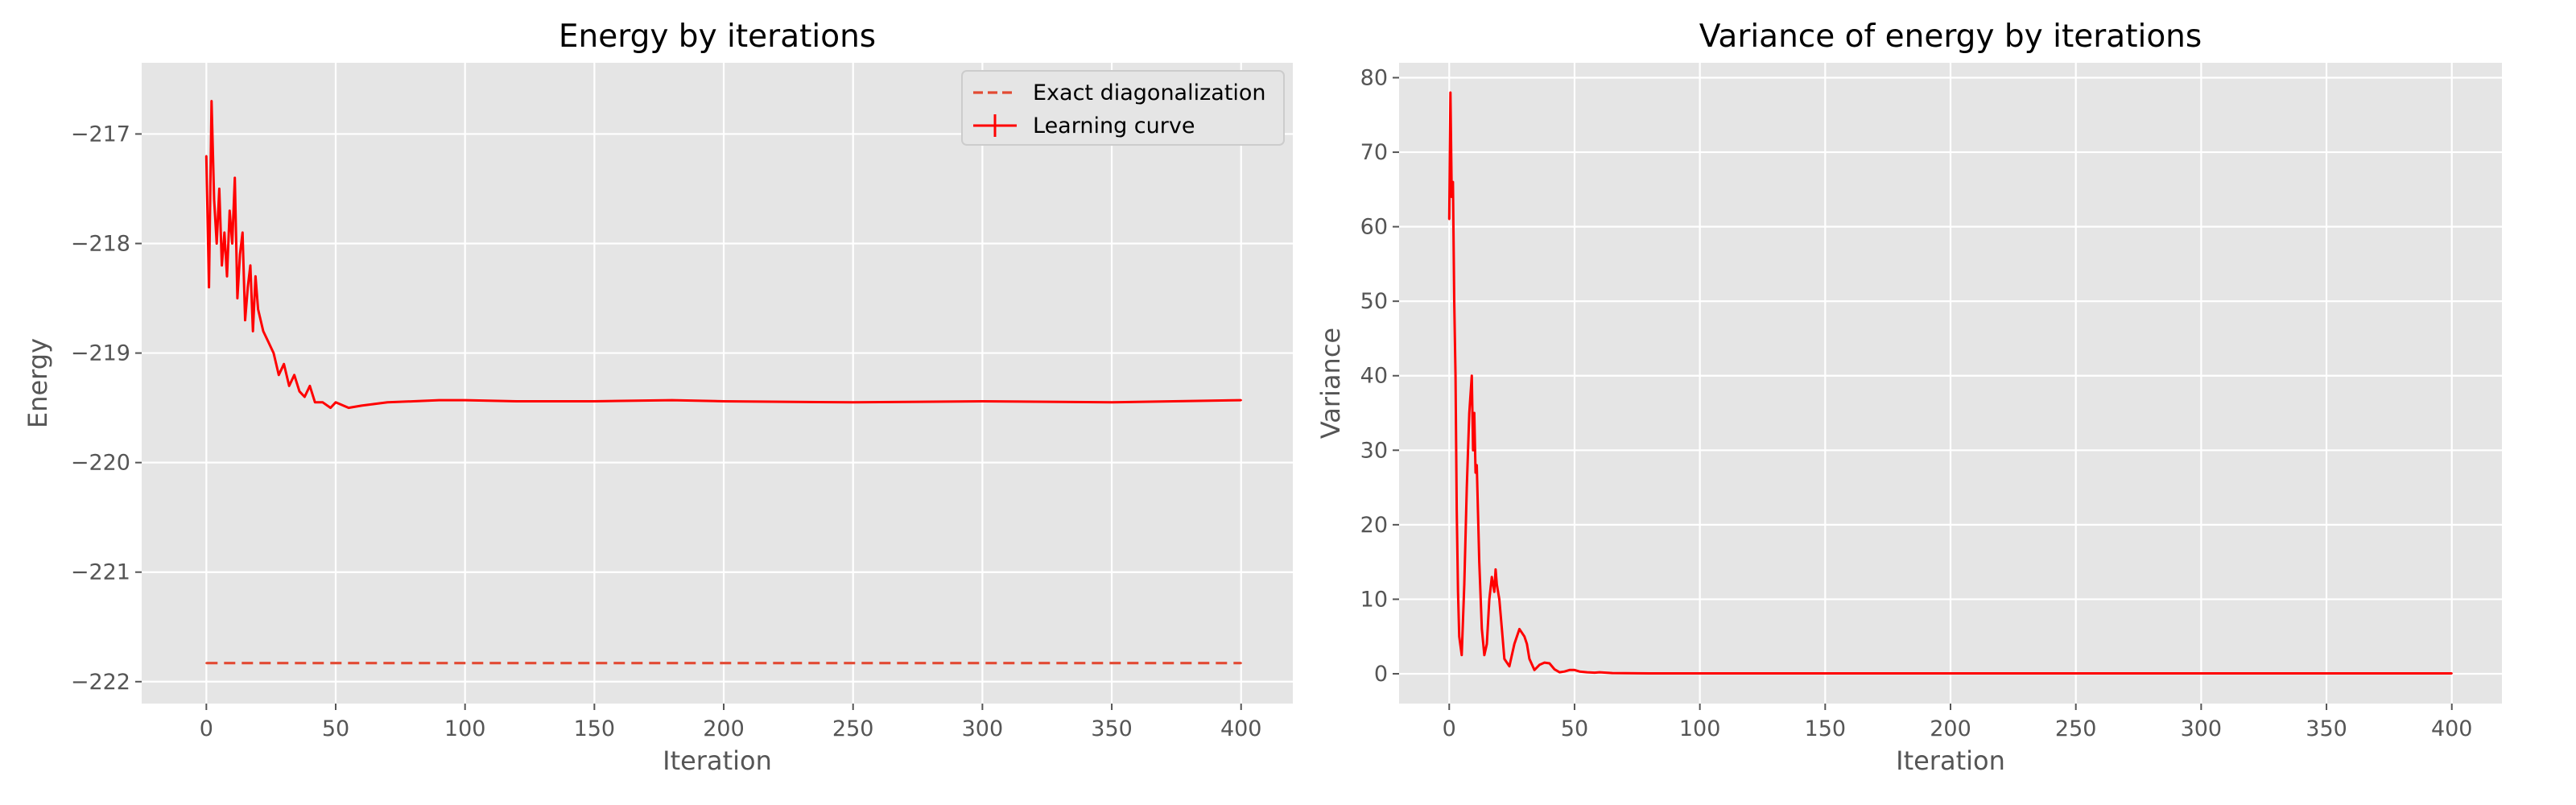 This screenshot has height=805, width=2576. Describe the element at coordinates (100, 244) in the screenshot. I see `y-tick-label: −218` at that location.